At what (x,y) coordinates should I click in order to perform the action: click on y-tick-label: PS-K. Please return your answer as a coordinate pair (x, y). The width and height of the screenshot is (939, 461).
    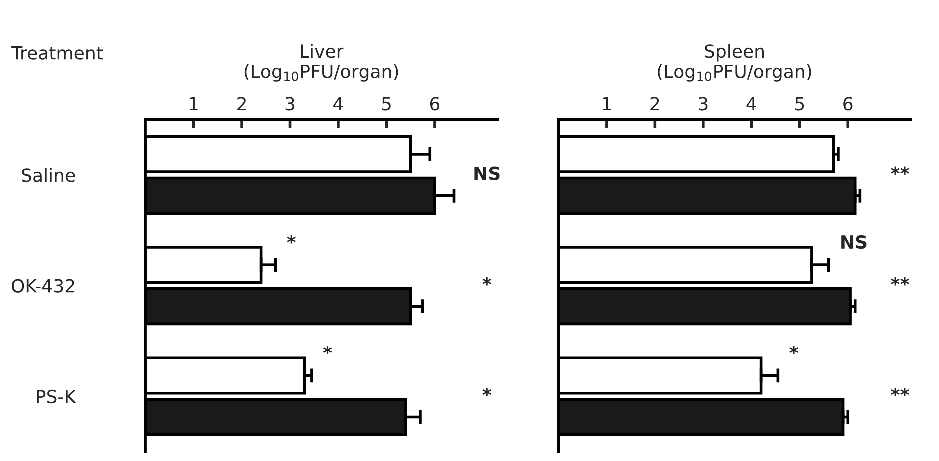
    Looking at the image, I should click on (56, 397).